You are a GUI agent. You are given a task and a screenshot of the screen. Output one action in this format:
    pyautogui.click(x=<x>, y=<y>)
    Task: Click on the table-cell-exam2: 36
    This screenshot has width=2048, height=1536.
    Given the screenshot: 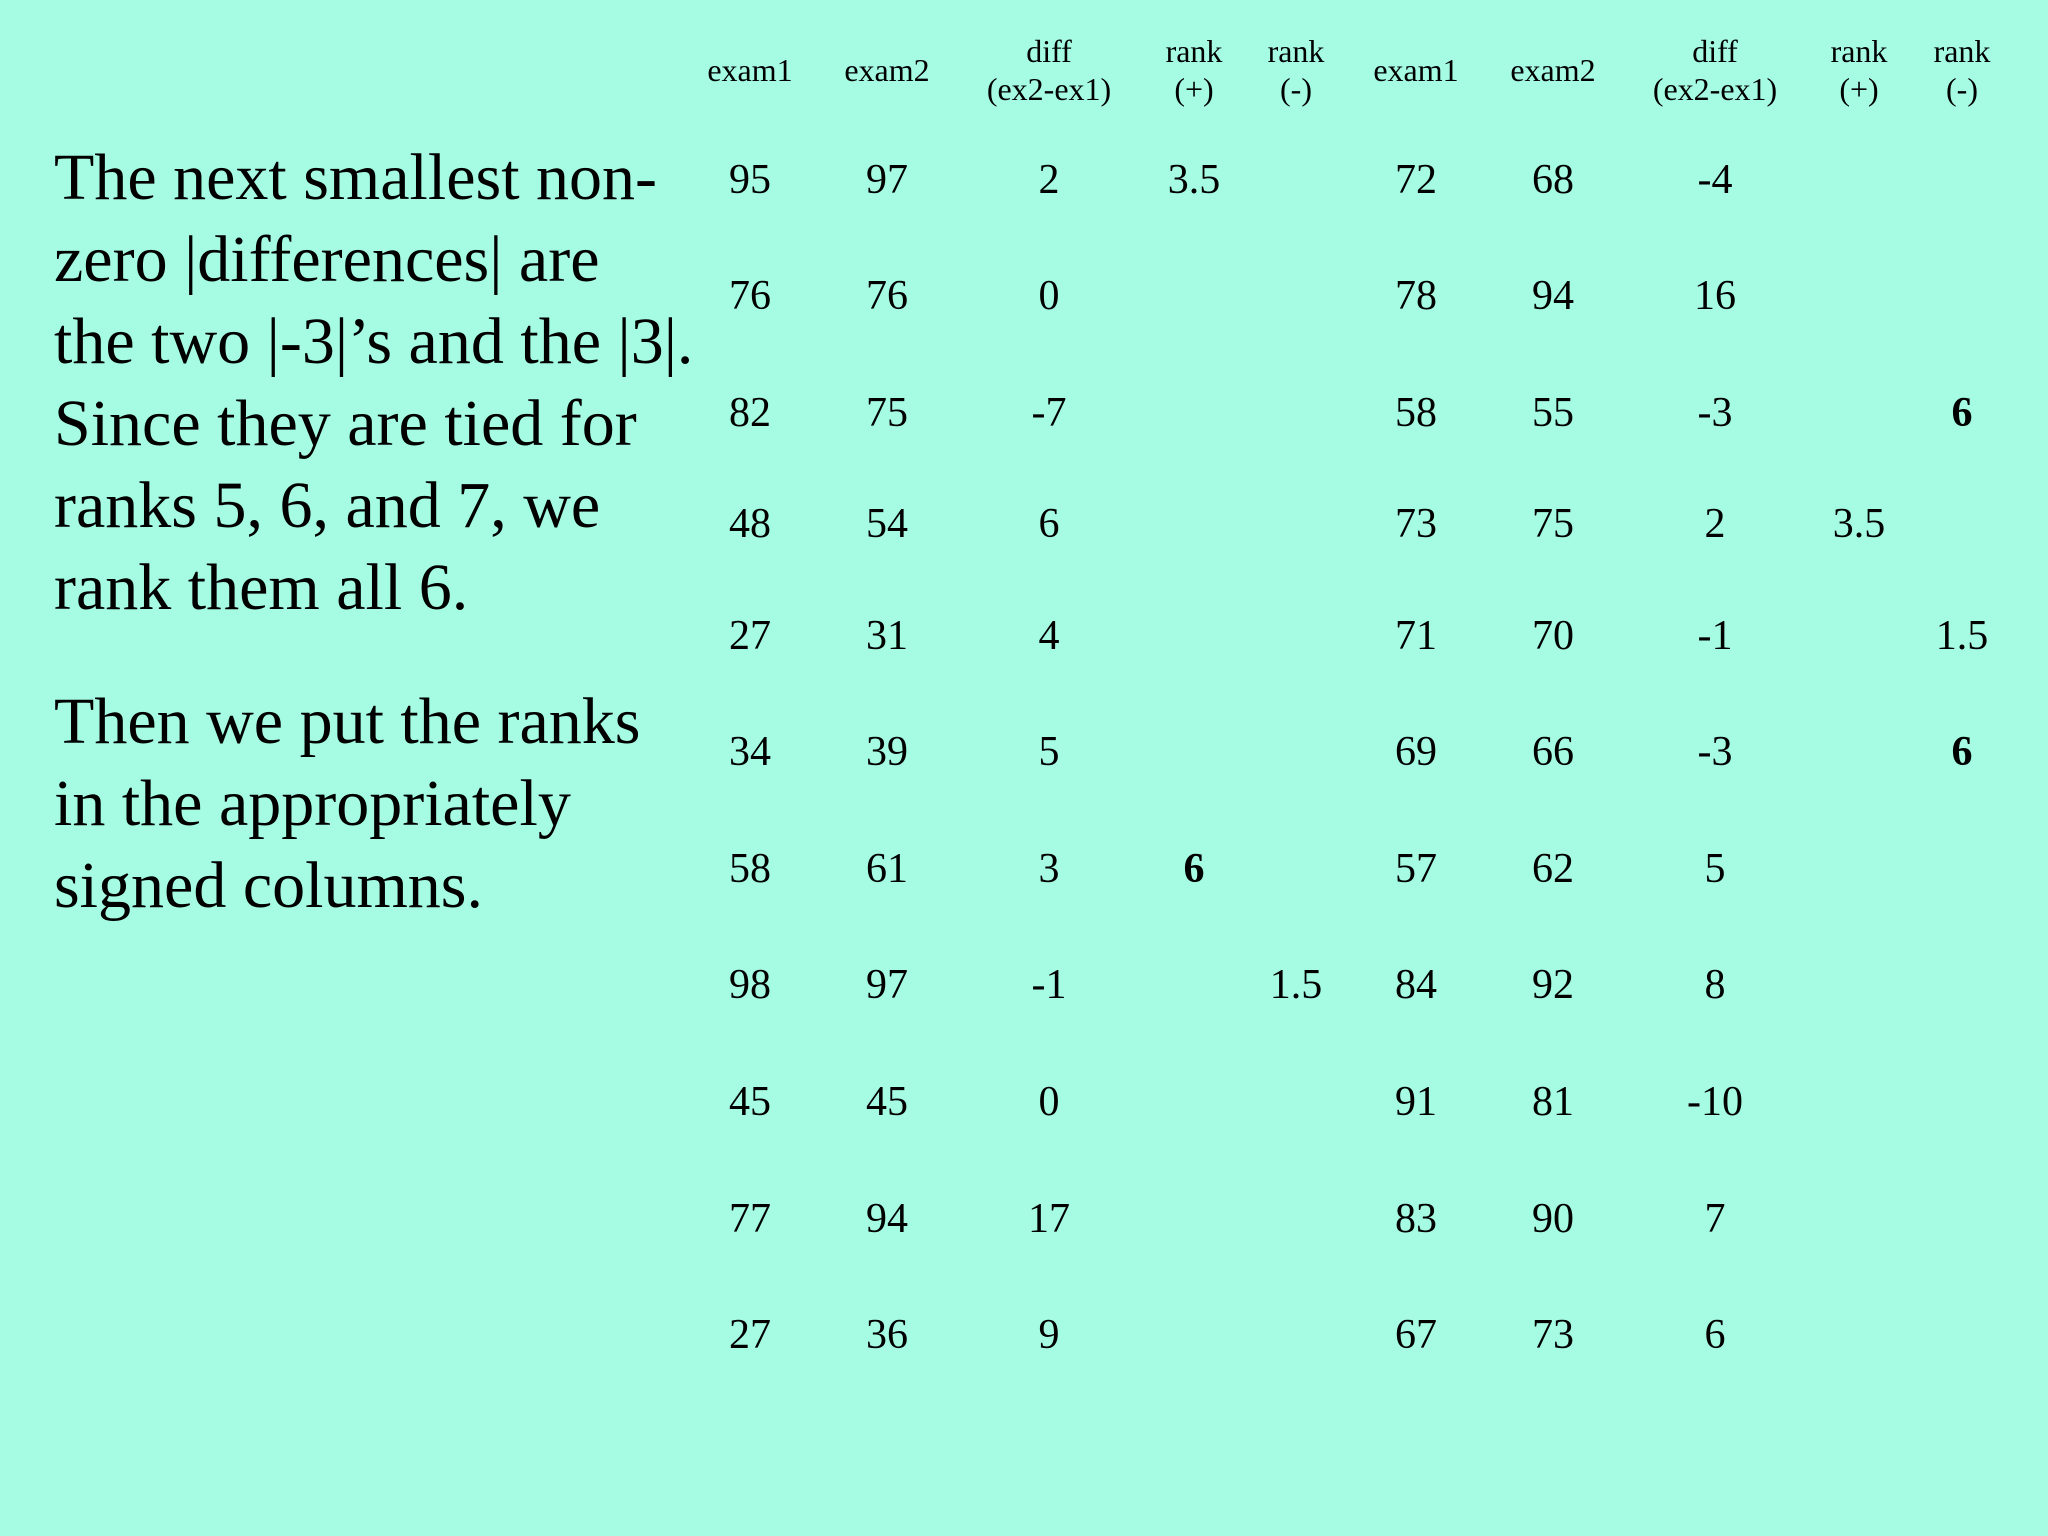 What is the action you would take?
    pyautogui.click(x=887, y=1335)
    